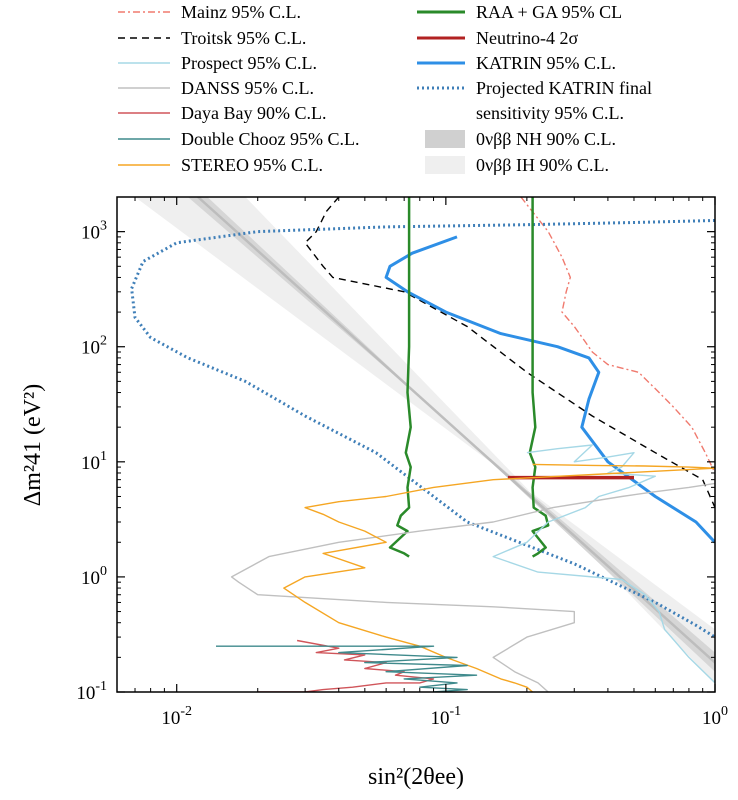  What do you see at coordinates (416, 777) in the screenshot?
I see `x-axis-label: sin²(2θee)` at bounding box center [416, 777].